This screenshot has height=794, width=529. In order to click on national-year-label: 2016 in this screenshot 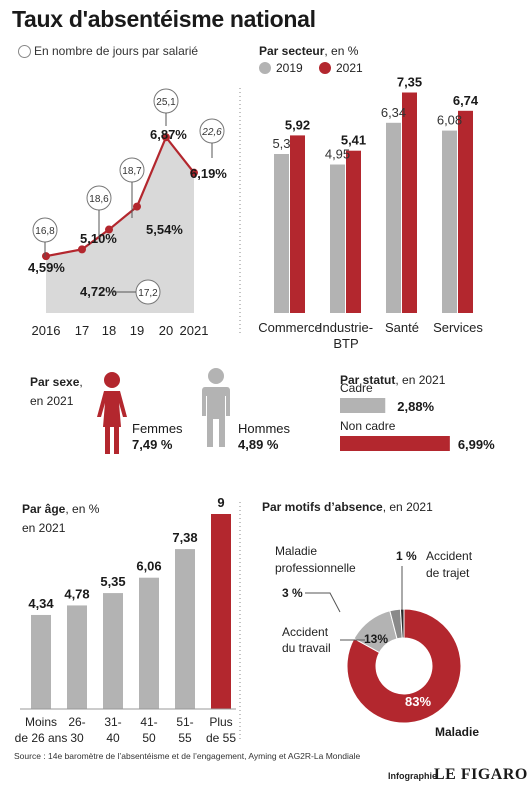, I will do `click(46, 330)`.